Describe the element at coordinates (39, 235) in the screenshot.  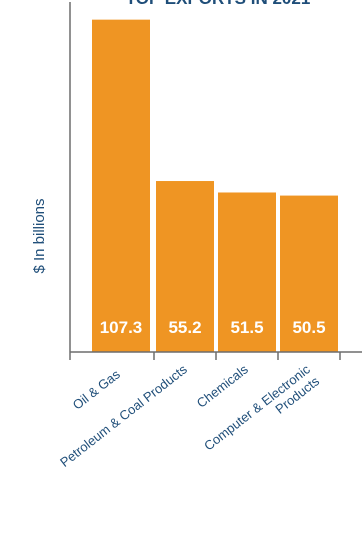
I see `y-axis-label: $ In billions` at that location.